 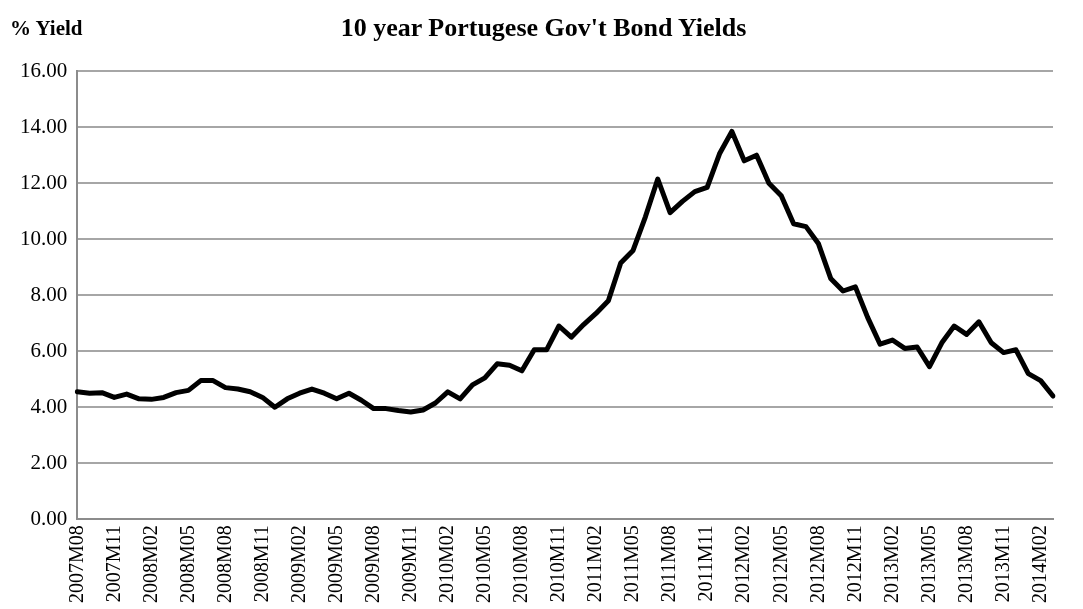 What do you see at coordinates (927, 564) in the screenshot?
I see `x-tick-label: 2013M05` at bounding box center [927, 564].